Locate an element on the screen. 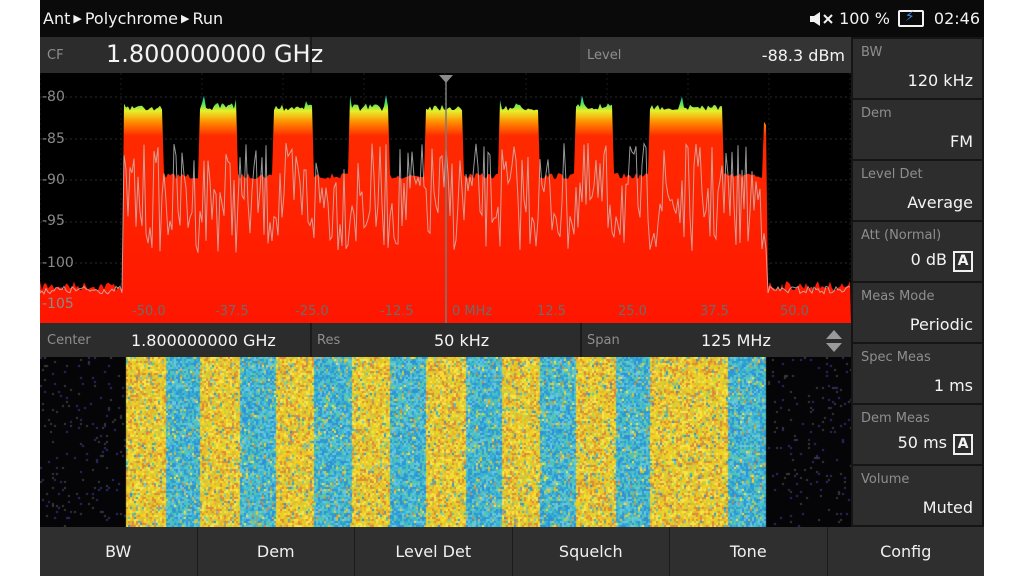 This screenshot has width=1024, height=576. param-value-text: Average is located at coordinates (940, 202).